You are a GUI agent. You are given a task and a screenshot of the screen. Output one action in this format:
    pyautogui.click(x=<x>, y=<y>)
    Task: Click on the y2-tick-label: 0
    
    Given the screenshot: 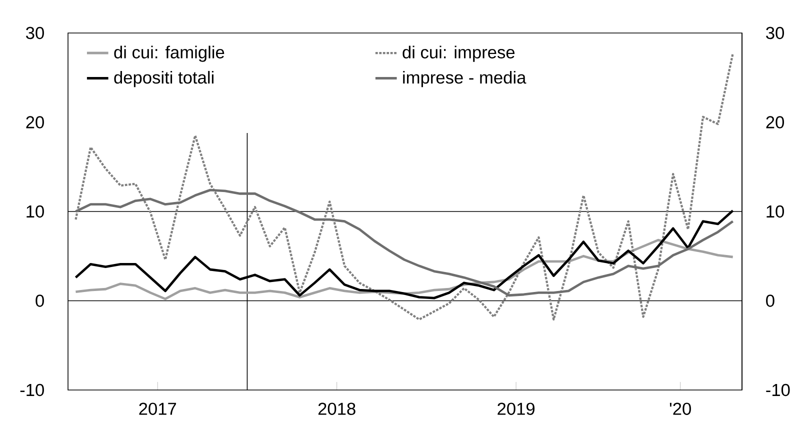 What is the action you would take?
    pyautogui.click(x=770, y=300)
    